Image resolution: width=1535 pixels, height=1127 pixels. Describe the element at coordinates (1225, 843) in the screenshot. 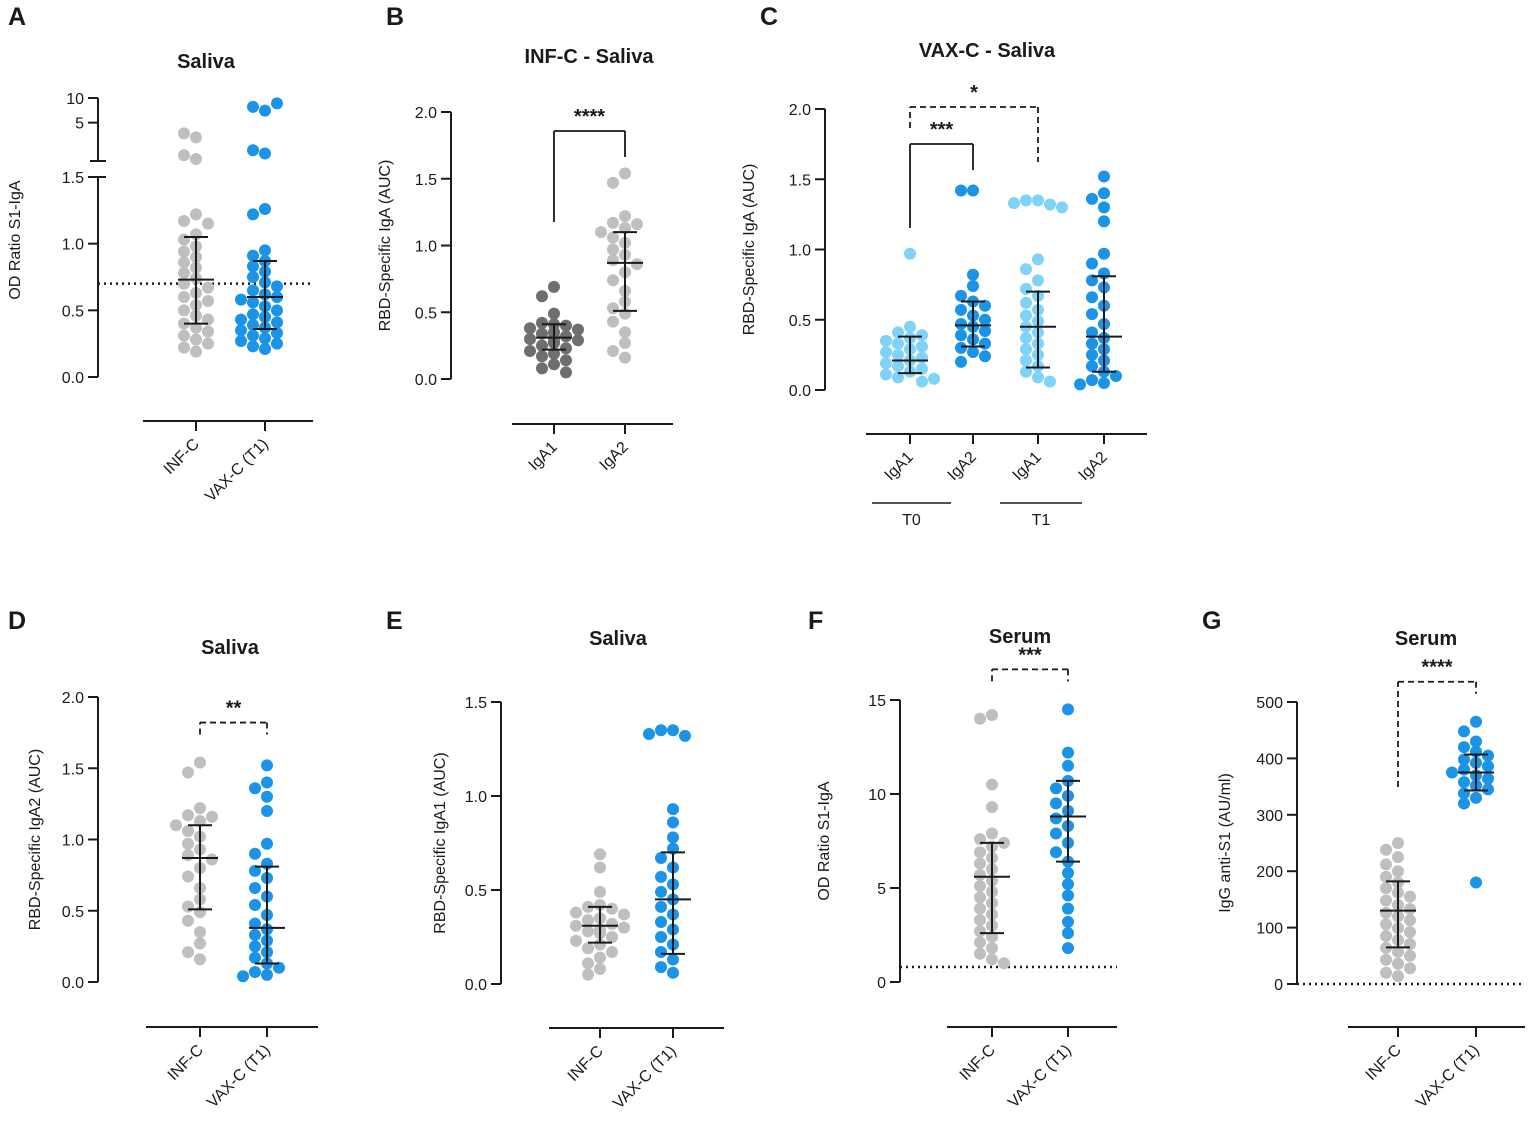

I see `y-axis-label: IgG anti-S1 (AU/ml)` at that location.